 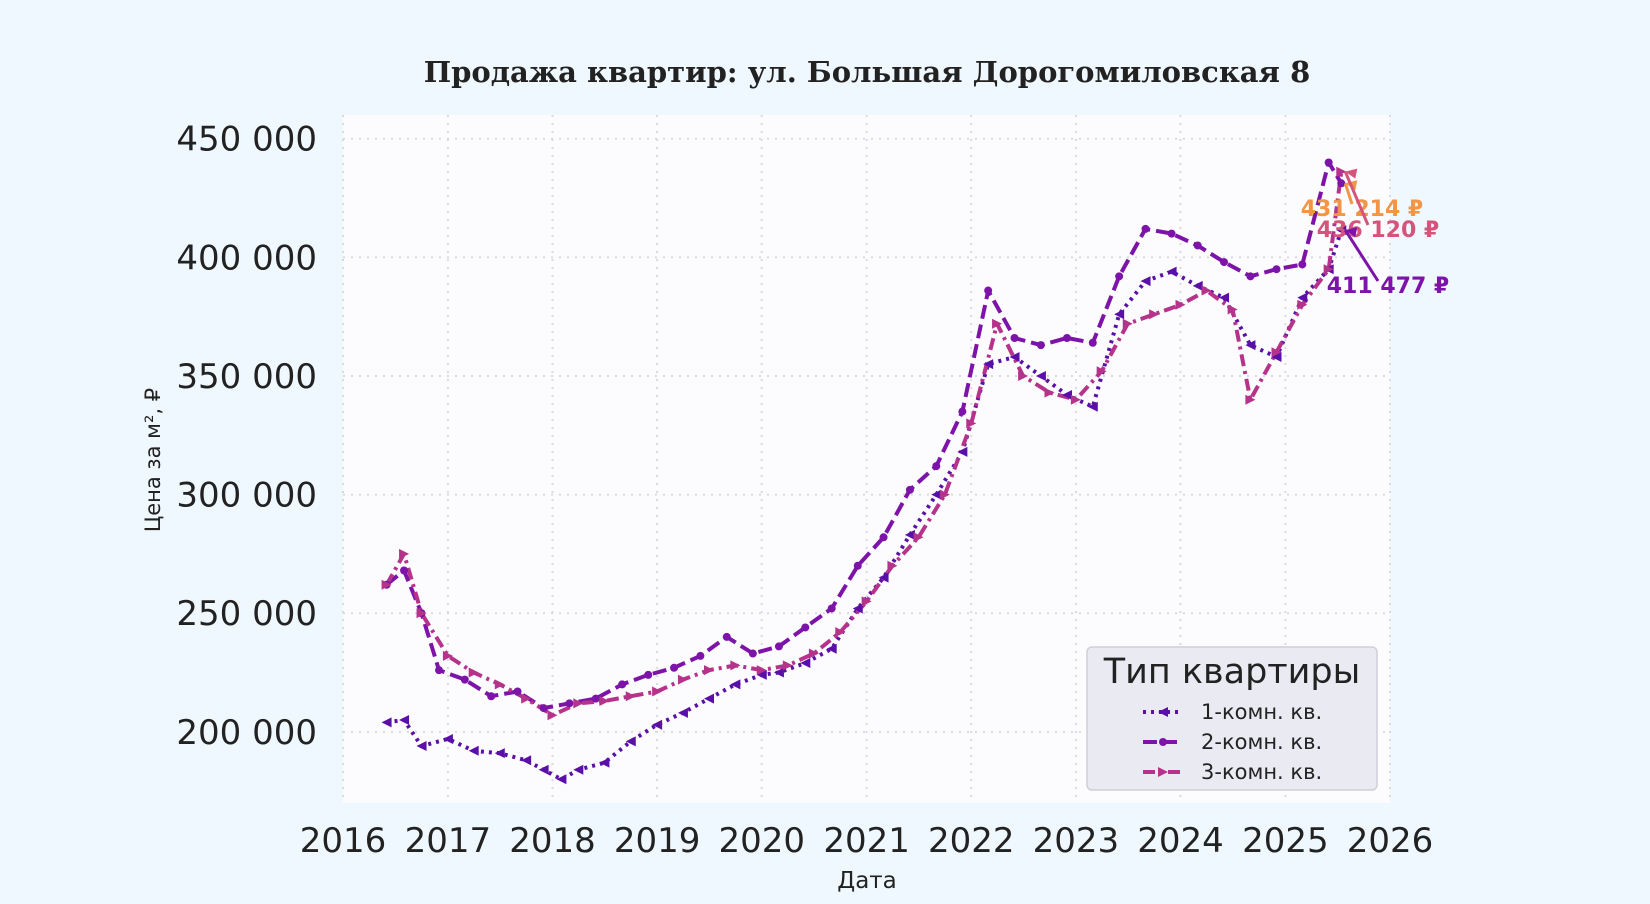 I want to click on x-axis-label: Дата, so click(x=867, y=881).